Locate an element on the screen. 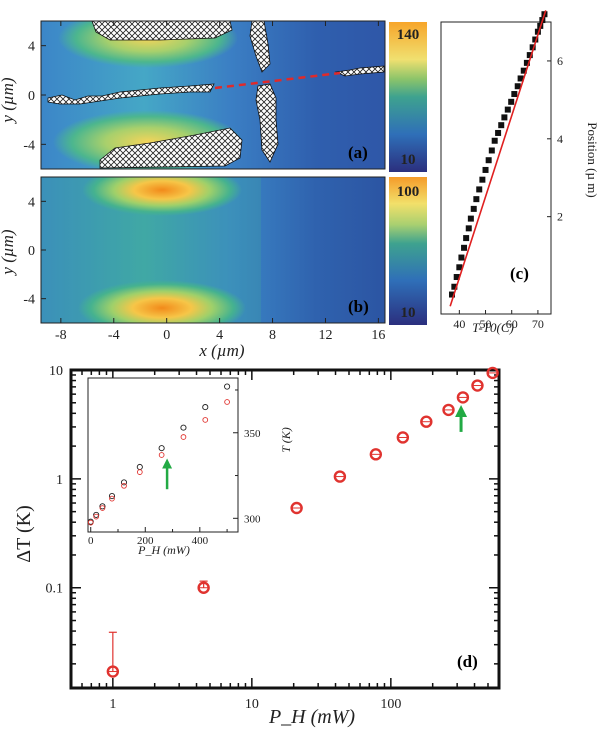 This screenshot has width=606, height=737. x-tick-label-b: 16 is located at coordinates (378, 335).